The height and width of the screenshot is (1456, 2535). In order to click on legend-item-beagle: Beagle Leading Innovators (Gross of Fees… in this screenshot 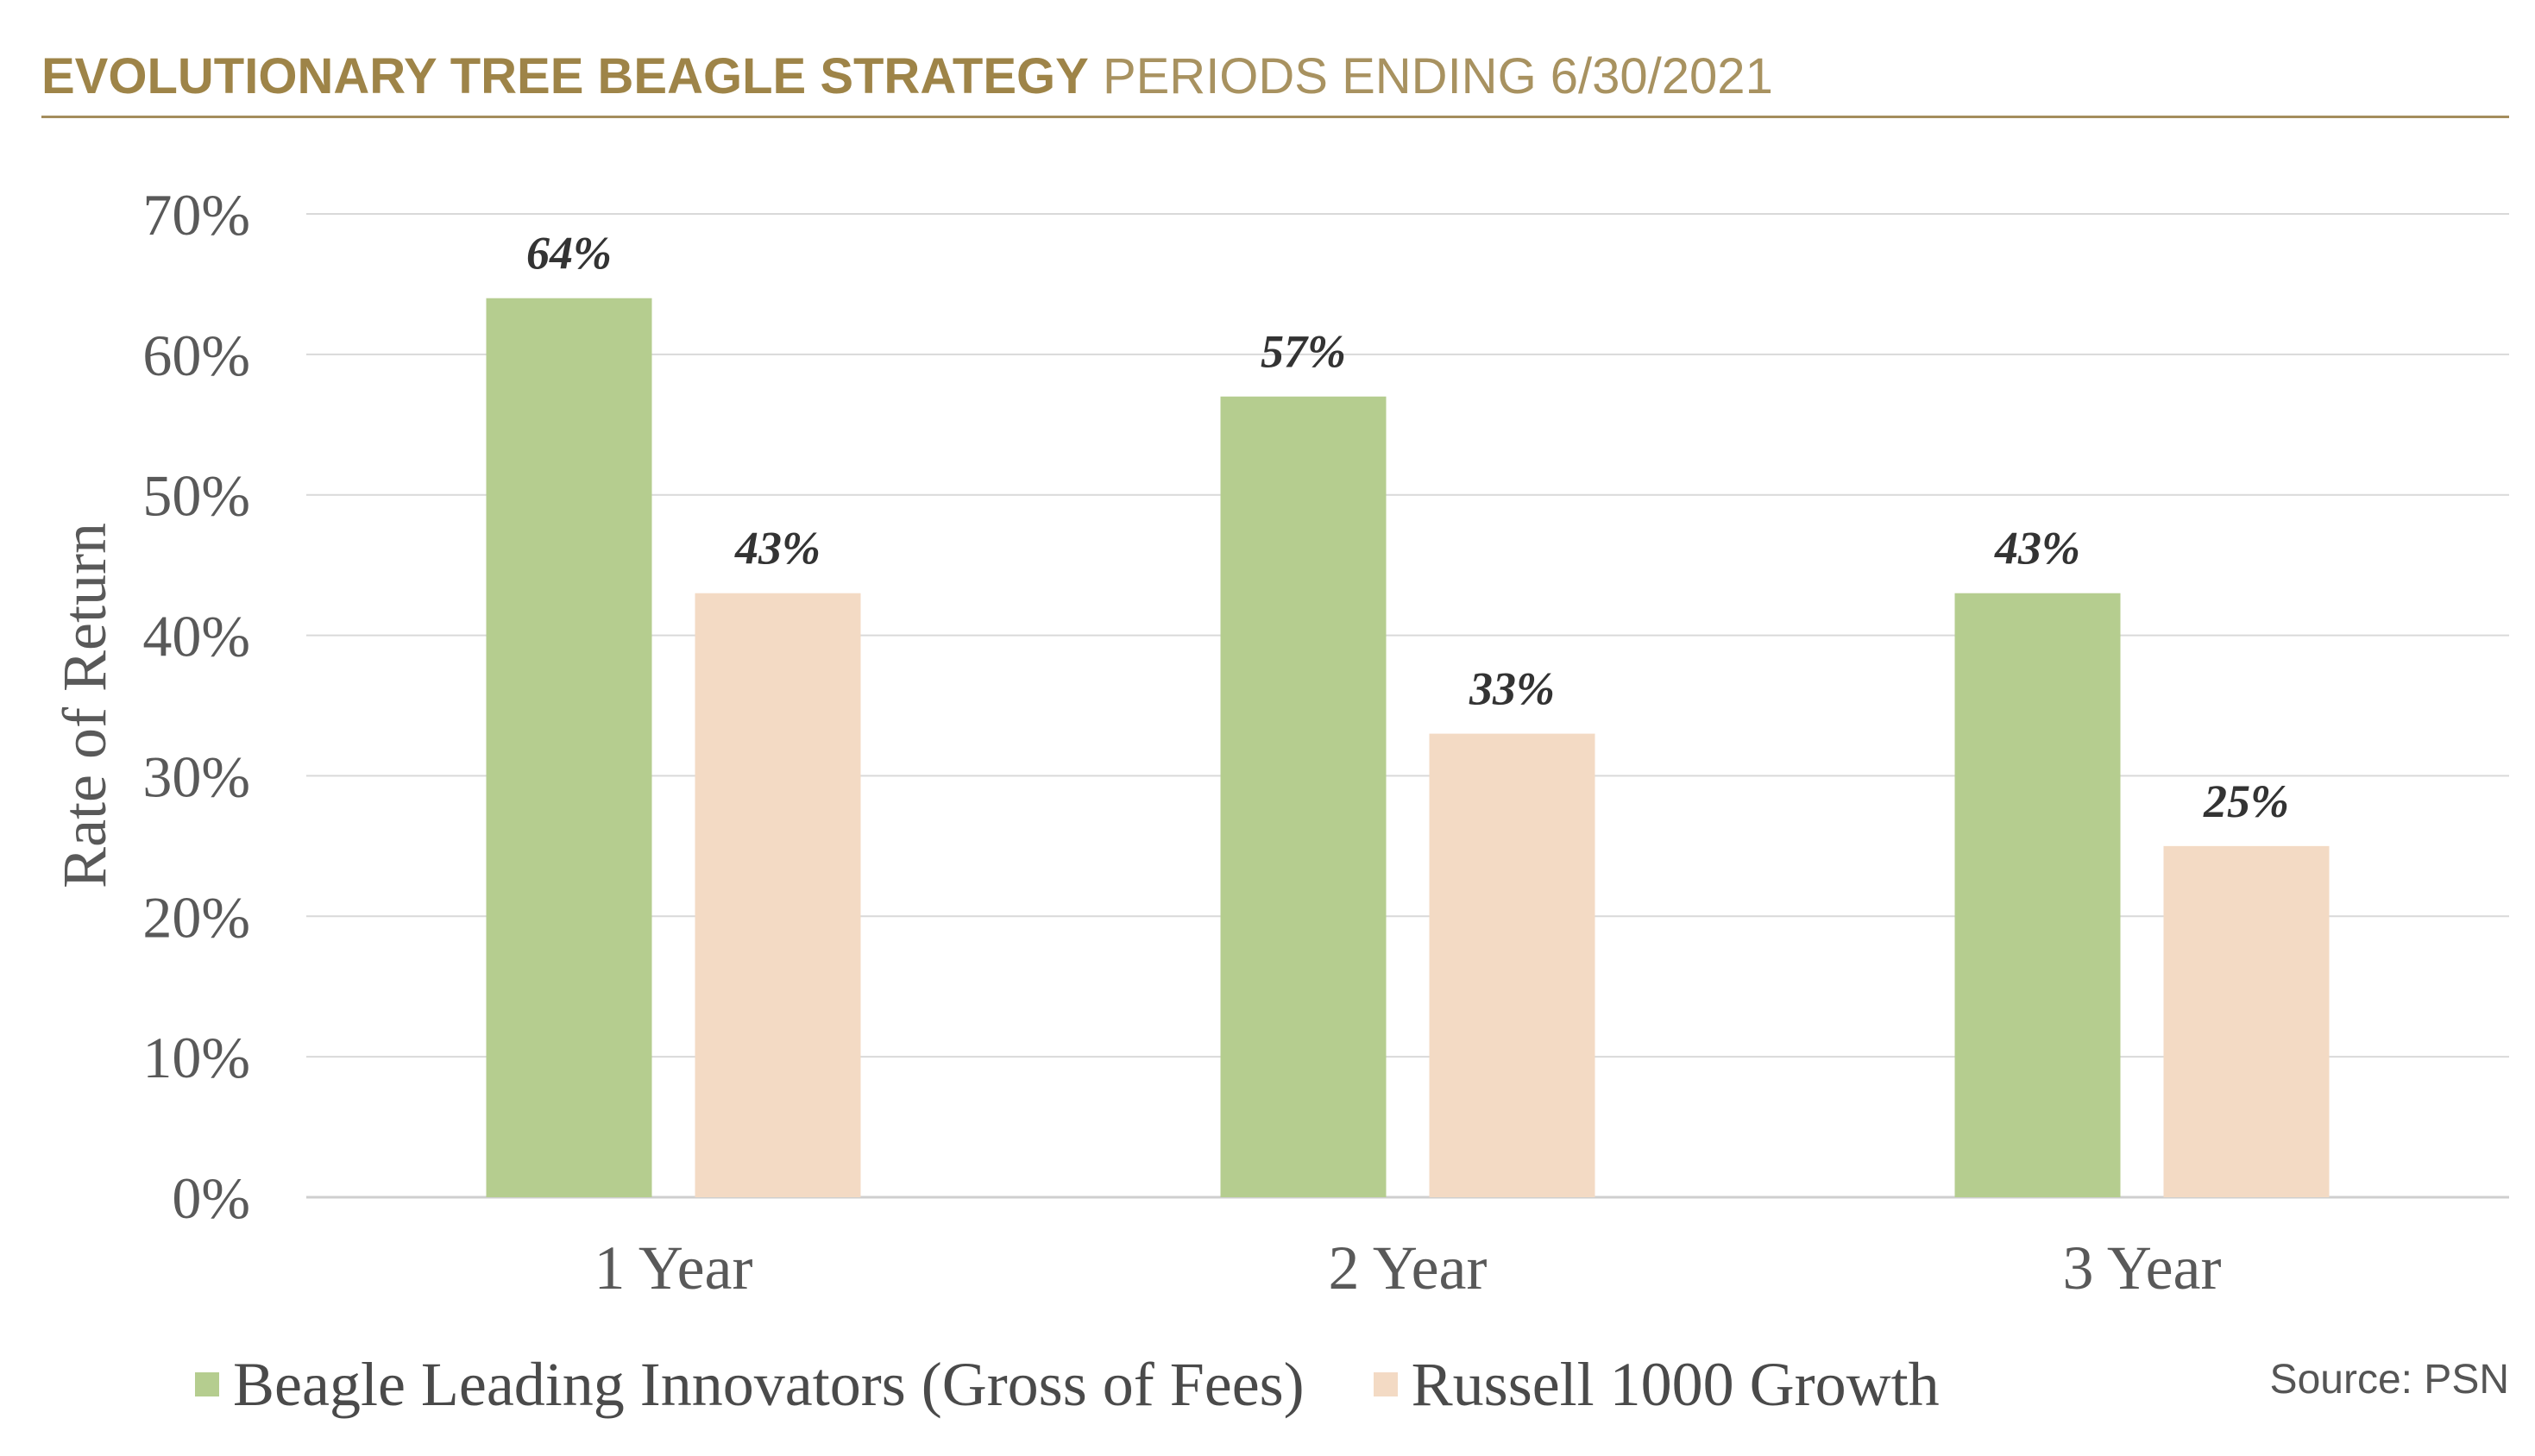, I will do `click(750, 1385)`.